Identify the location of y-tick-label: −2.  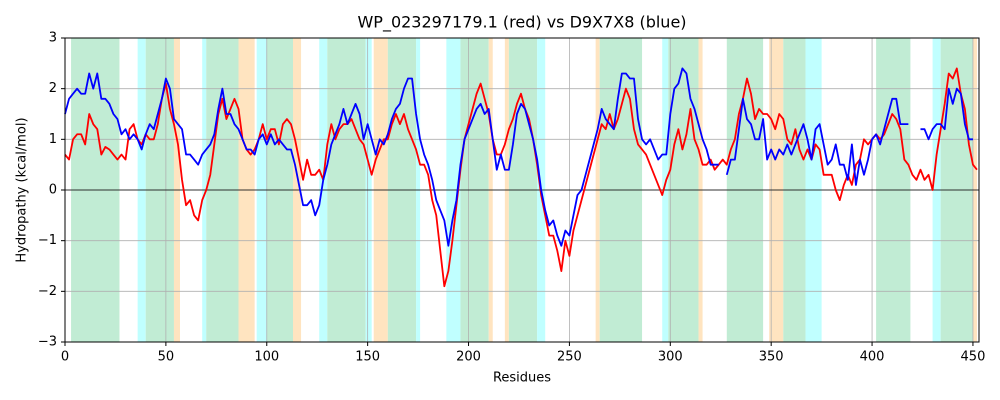
(47, 291).